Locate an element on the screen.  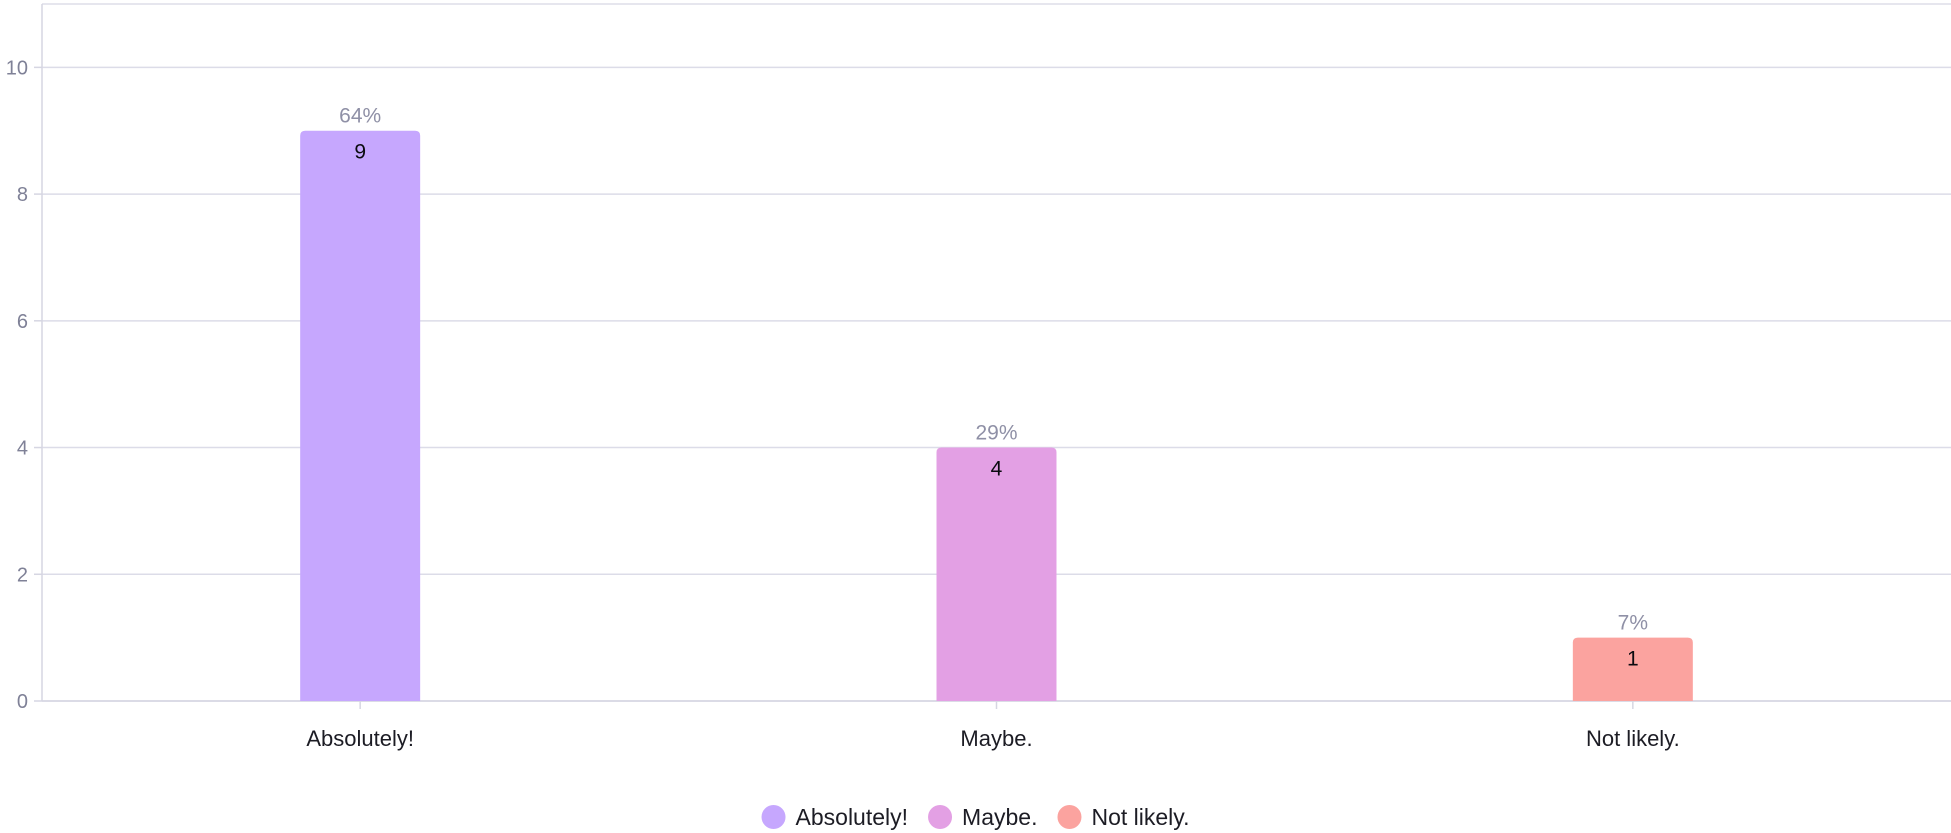
percent-label: 64% is located at coordinates (360, 116).